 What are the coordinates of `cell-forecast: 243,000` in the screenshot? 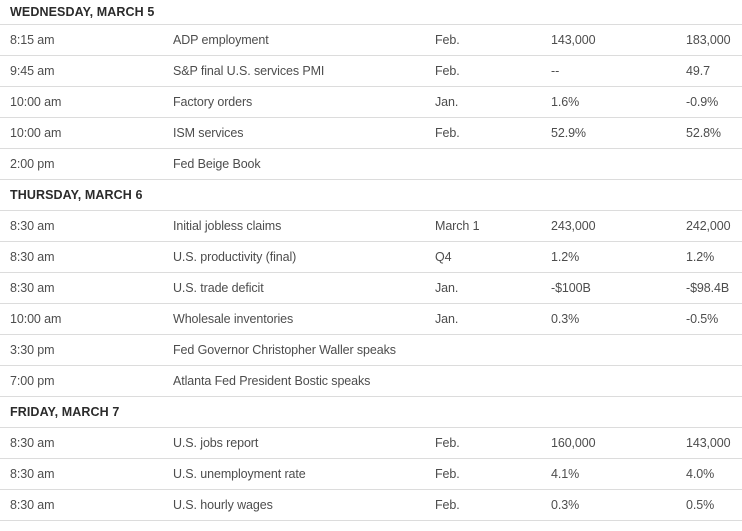 It's located at (573, 226).